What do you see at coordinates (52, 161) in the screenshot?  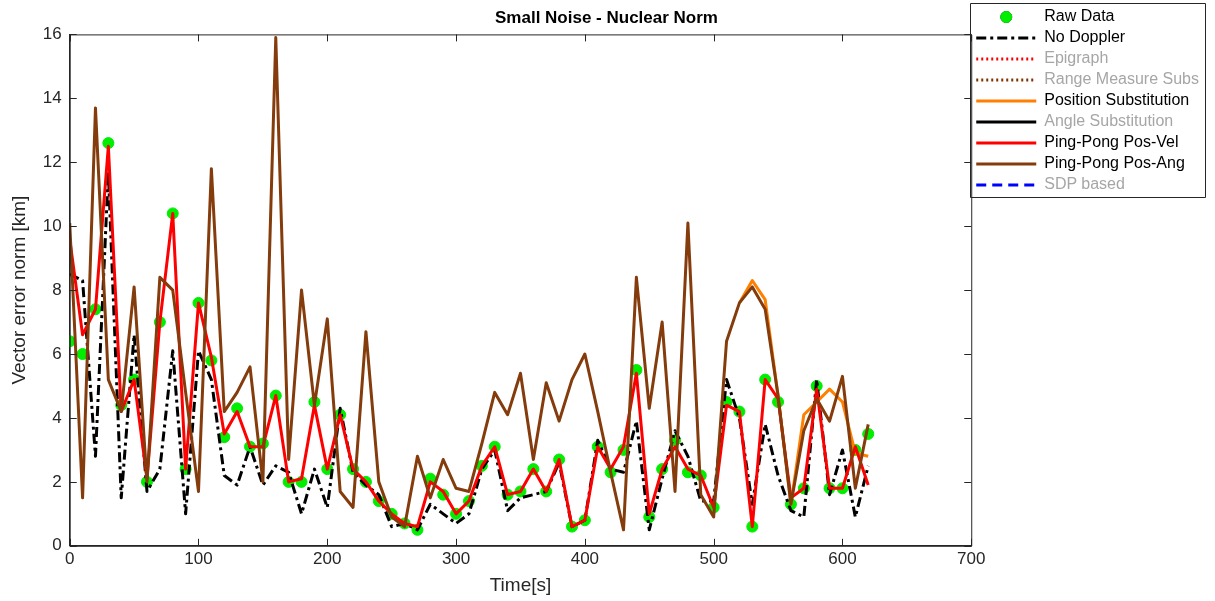 I see `y-tick-label: 12` at bounding box center [52, 161].